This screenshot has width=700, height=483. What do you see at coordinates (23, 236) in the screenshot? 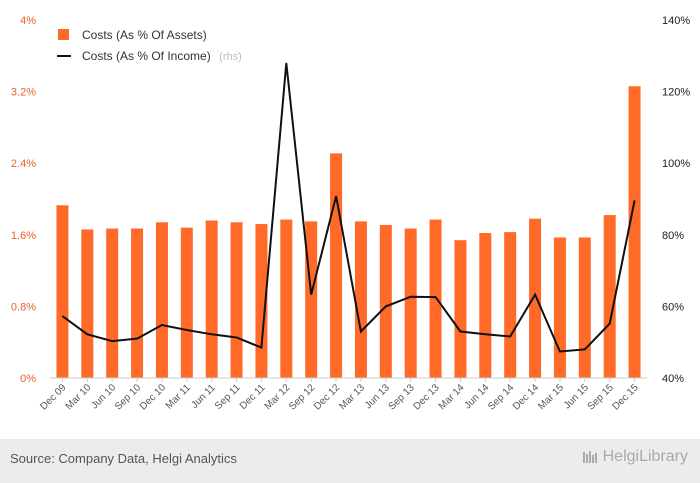
I see `left-tick-label: 1.6%` at bounding box center [23, 236].